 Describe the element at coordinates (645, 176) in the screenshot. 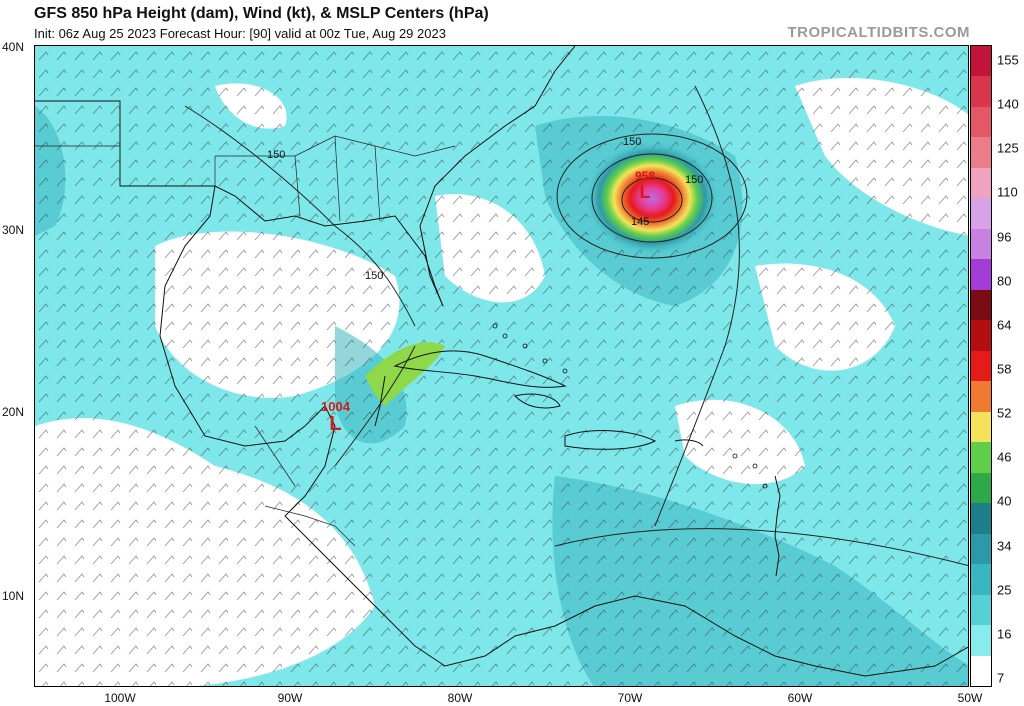

I see `low-pressure-value: 958` at that location.